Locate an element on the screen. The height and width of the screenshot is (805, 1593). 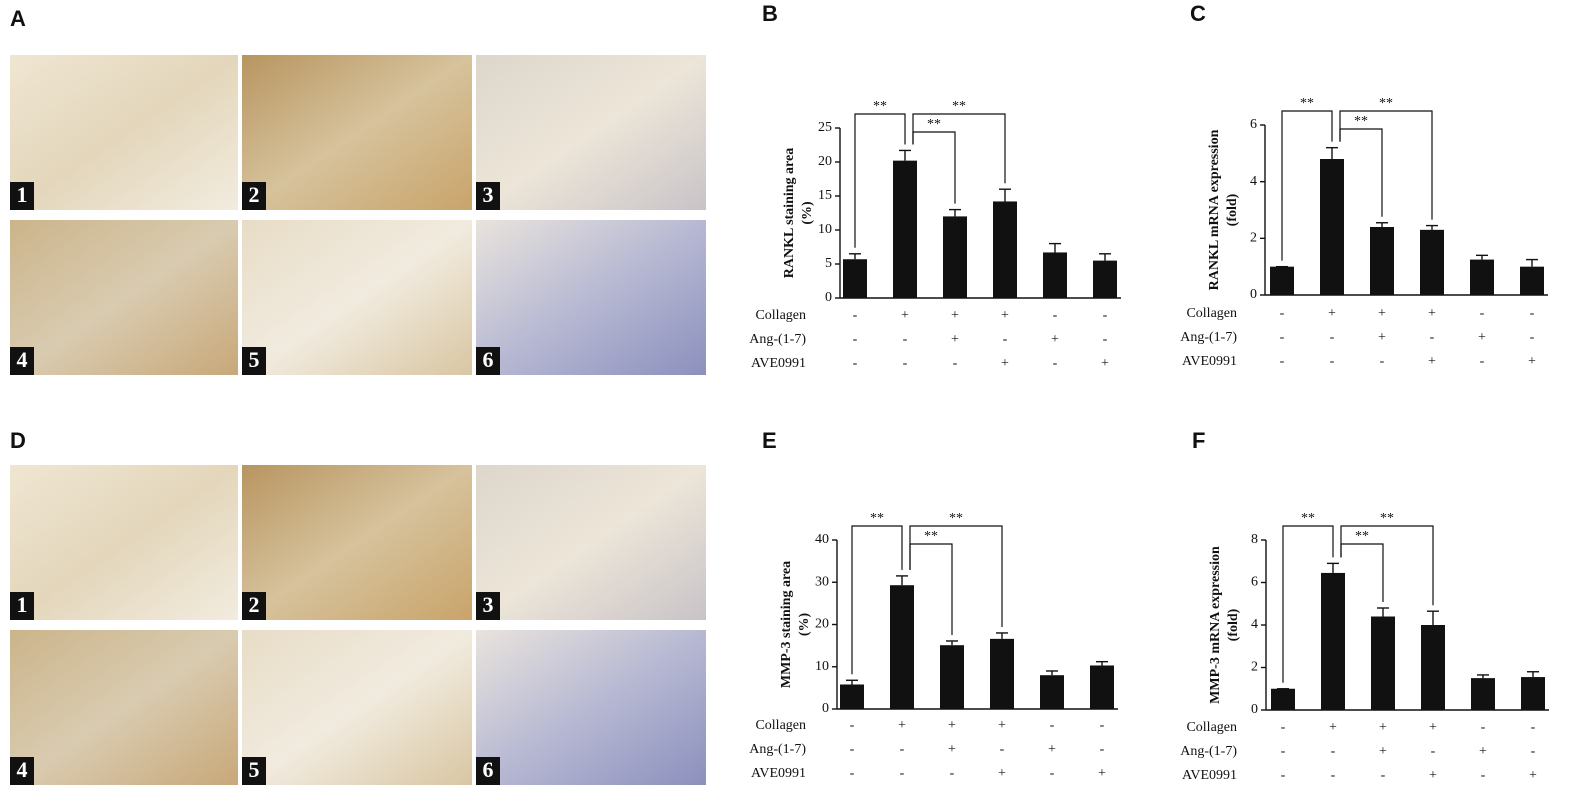
y-tick-label: 8 is located at coordinates (1254, 539).